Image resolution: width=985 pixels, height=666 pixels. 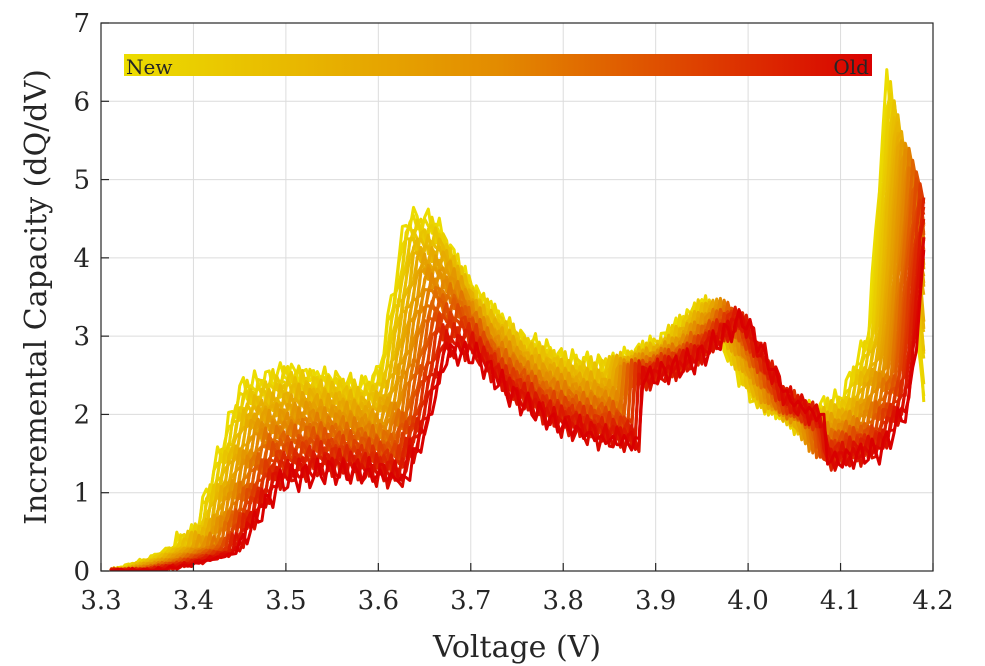 What do you see at coordinates (149, 67) in the screenshot?
I see `colorbar-label-start: New` at bounding box center [149, 67].